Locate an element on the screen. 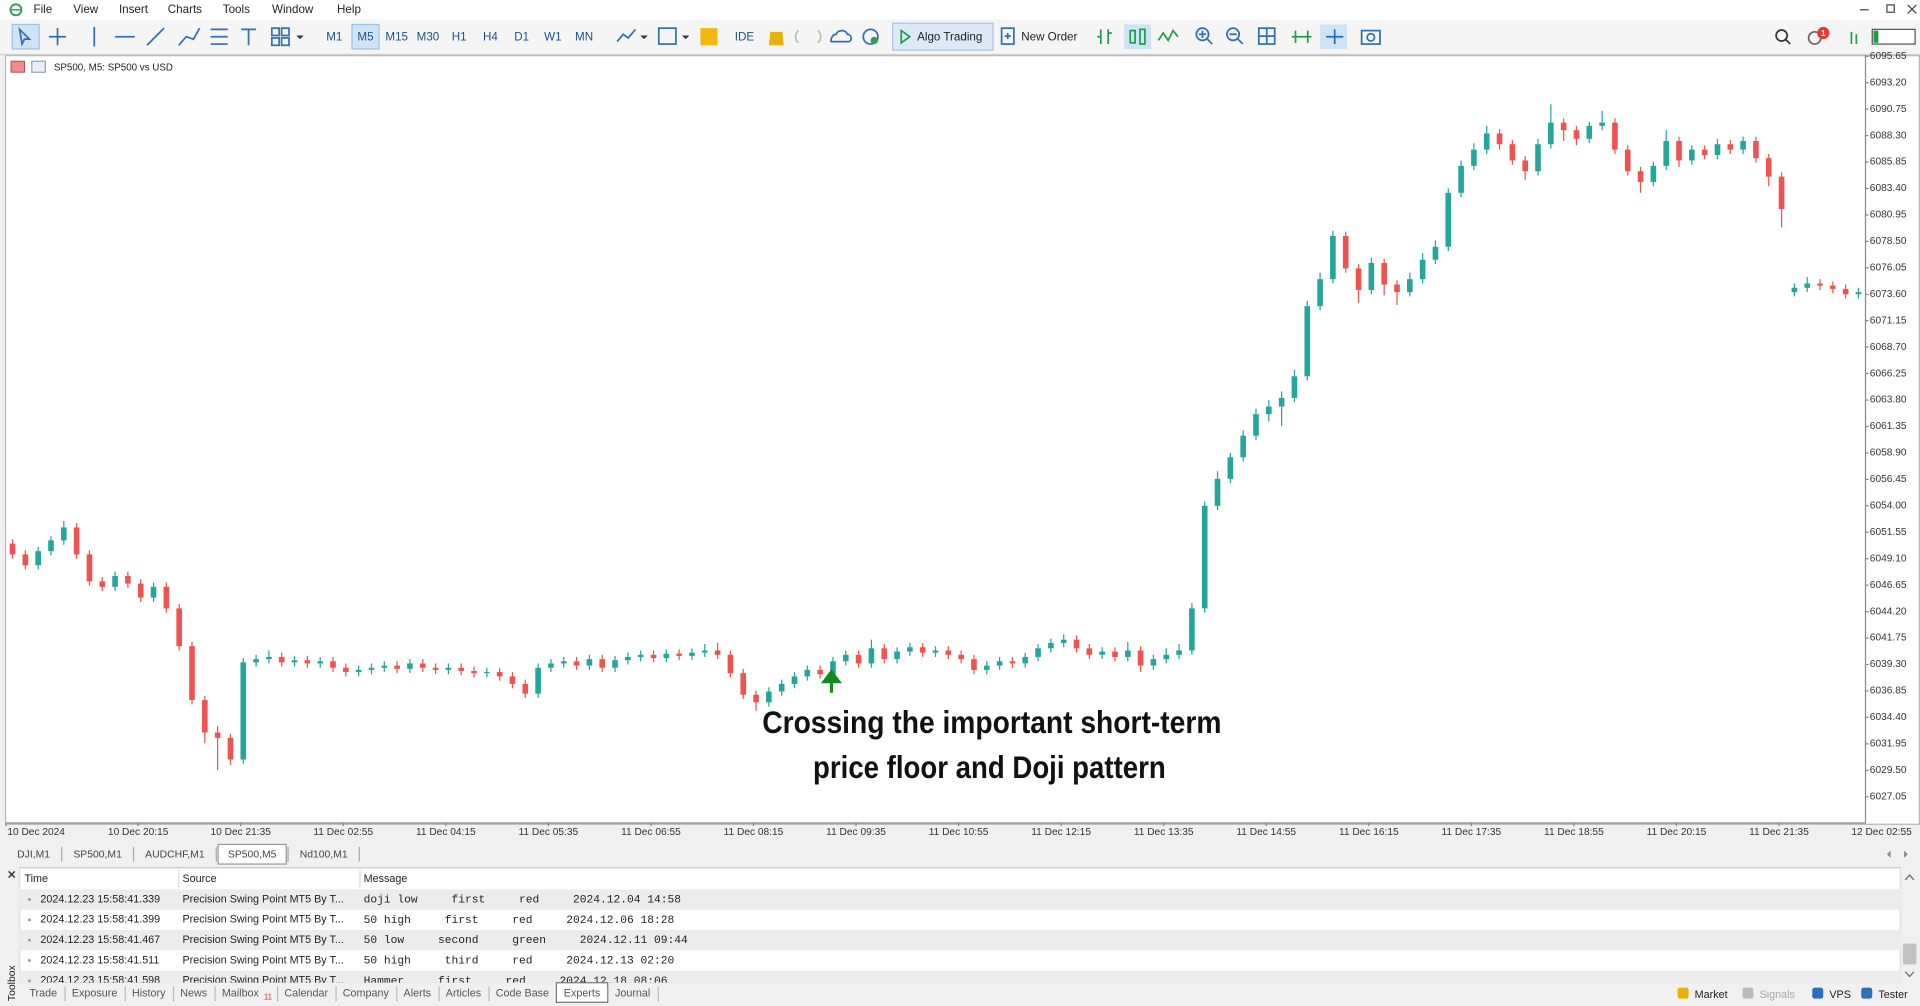  menu-item: Tools is located at coordinates (236, 9).